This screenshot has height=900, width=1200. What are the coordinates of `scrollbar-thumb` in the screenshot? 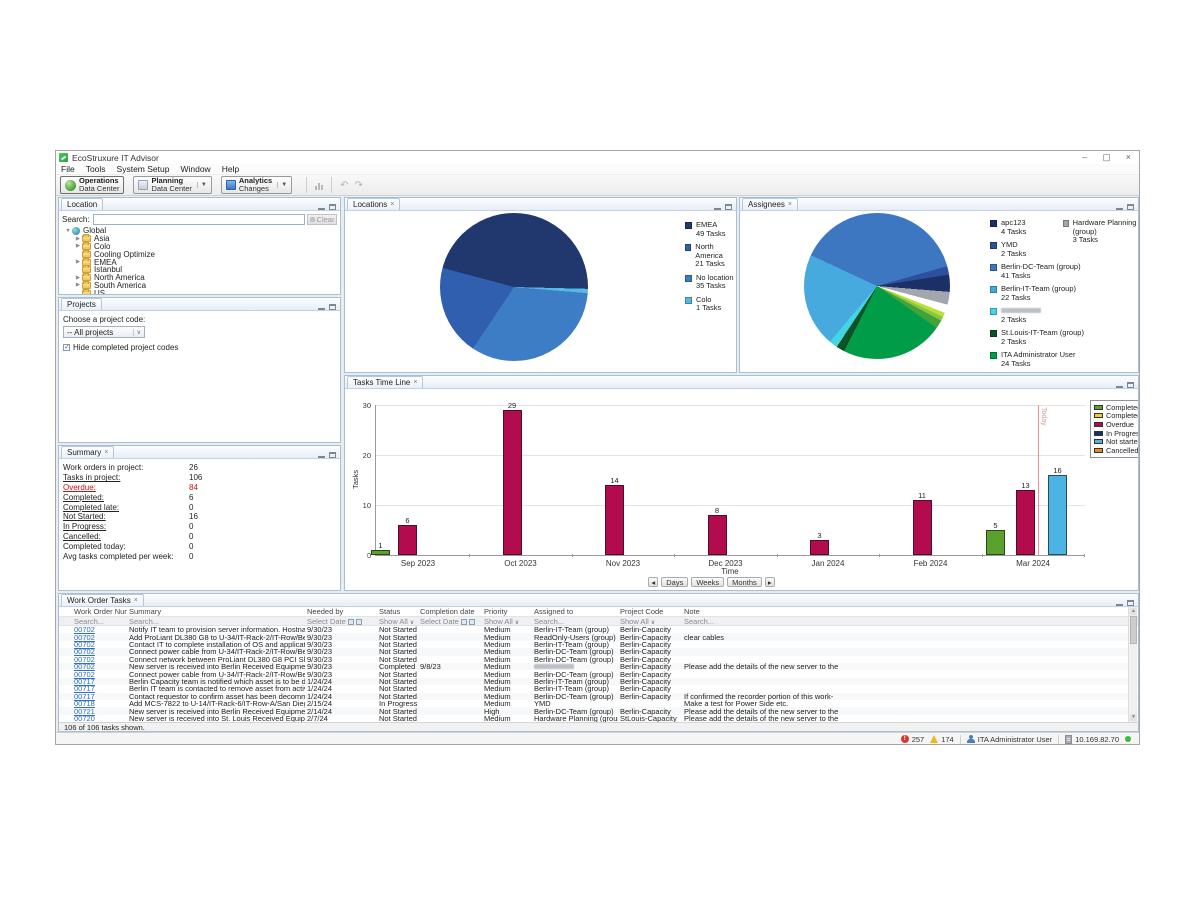 It's located at (1133, 630).